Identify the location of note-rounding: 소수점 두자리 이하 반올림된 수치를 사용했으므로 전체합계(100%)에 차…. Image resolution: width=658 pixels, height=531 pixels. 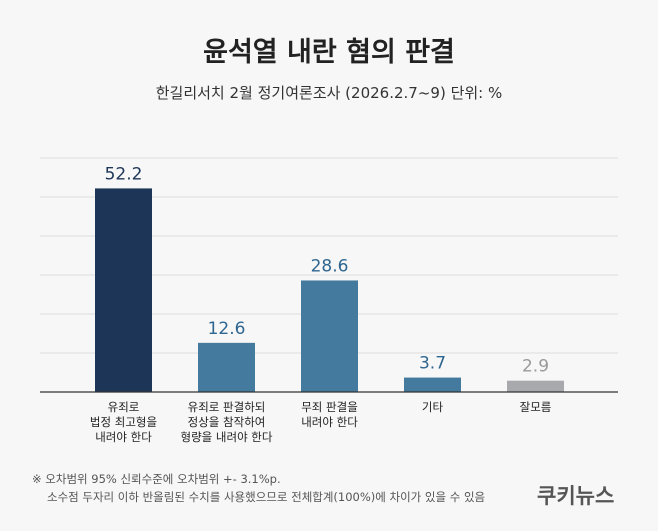
(266, 497).